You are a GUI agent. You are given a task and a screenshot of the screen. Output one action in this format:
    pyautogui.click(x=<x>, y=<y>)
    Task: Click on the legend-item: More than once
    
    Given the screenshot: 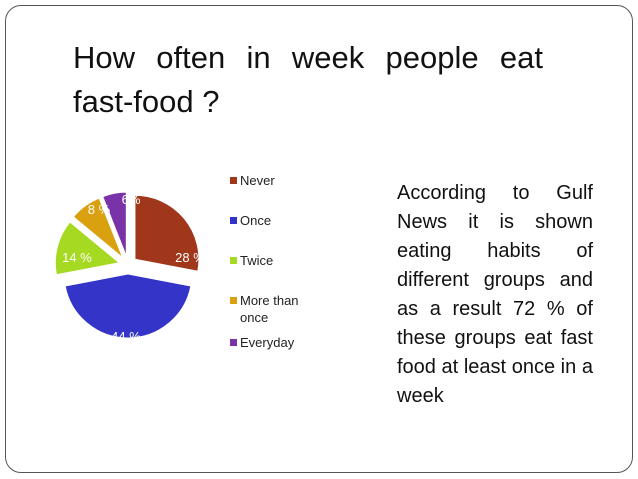 What is the action you would take?
    pyautogui.click(x=275, y=309)
    